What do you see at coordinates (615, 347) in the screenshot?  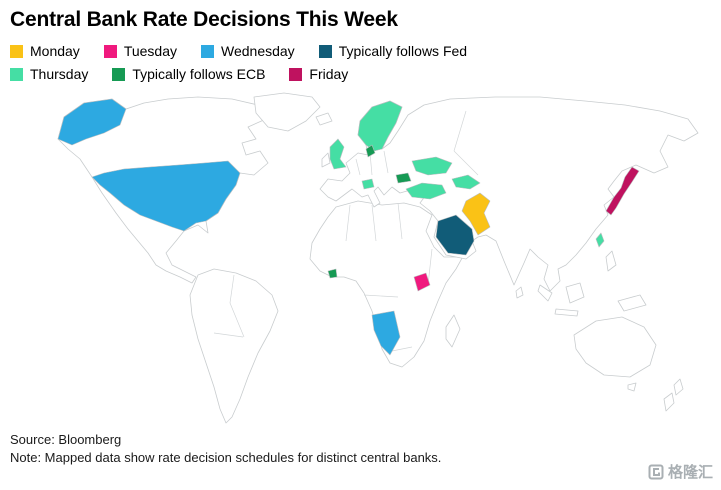 I see `continent-australia` at bounding box center [615, 347].